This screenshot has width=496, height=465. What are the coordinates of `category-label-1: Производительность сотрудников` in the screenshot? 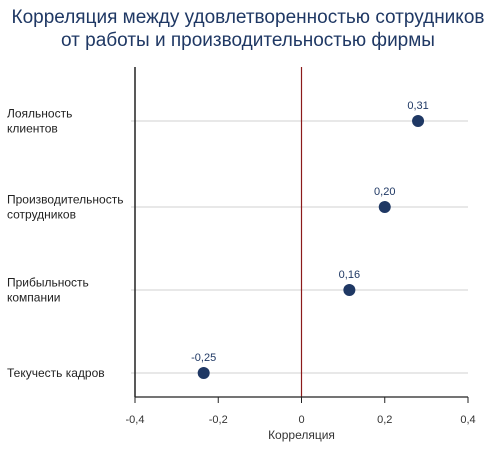 It's located at (65, 207).